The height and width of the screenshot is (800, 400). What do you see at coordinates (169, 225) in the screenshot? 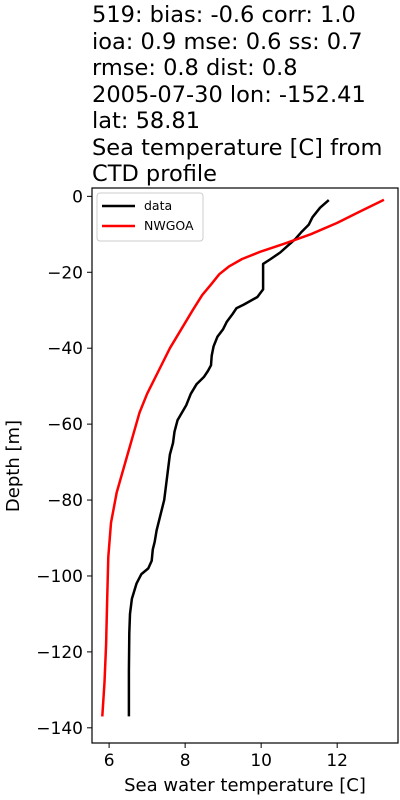
I see `legend-label-nwgoa: NWGOA` at bounding box center [169, 225].